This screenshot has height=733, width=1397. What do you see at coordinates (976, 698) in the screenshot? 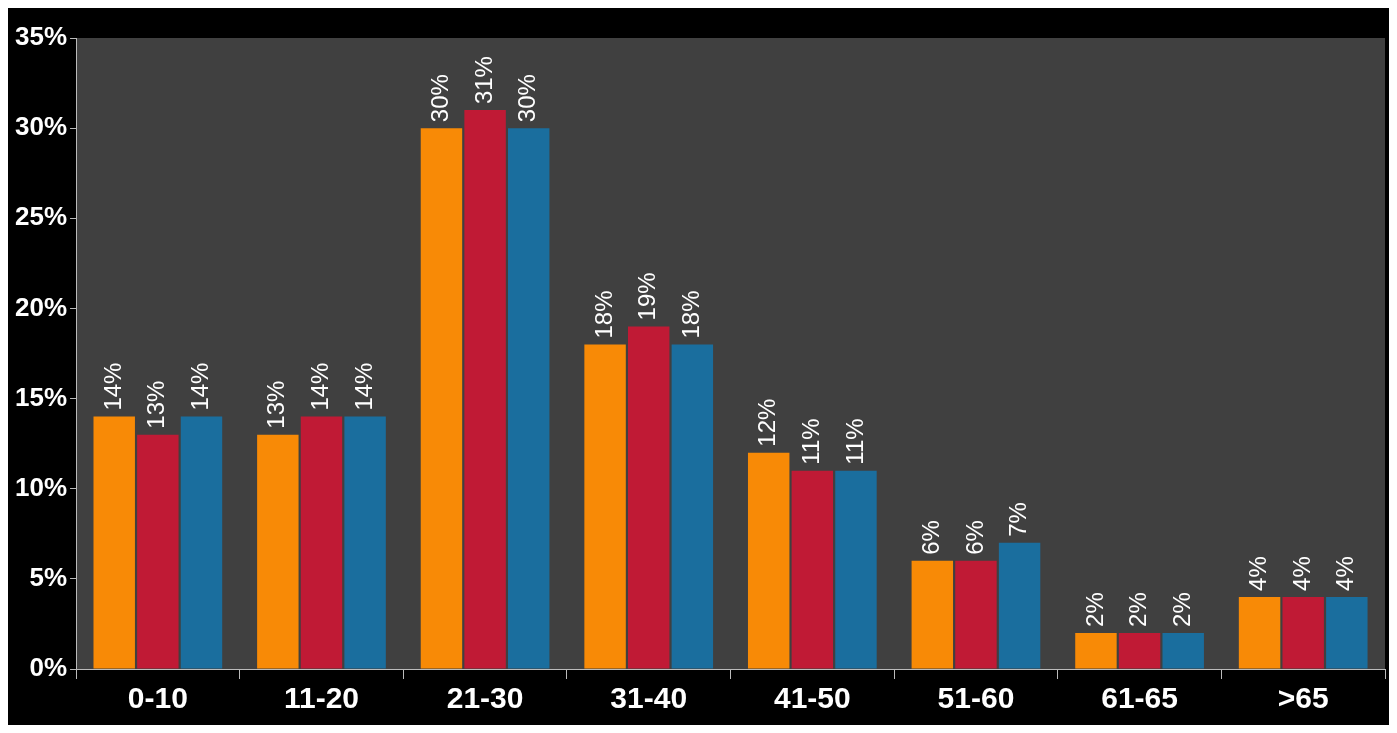
I see `x-tick-label: 51-60` at bounding box center [976, 698].